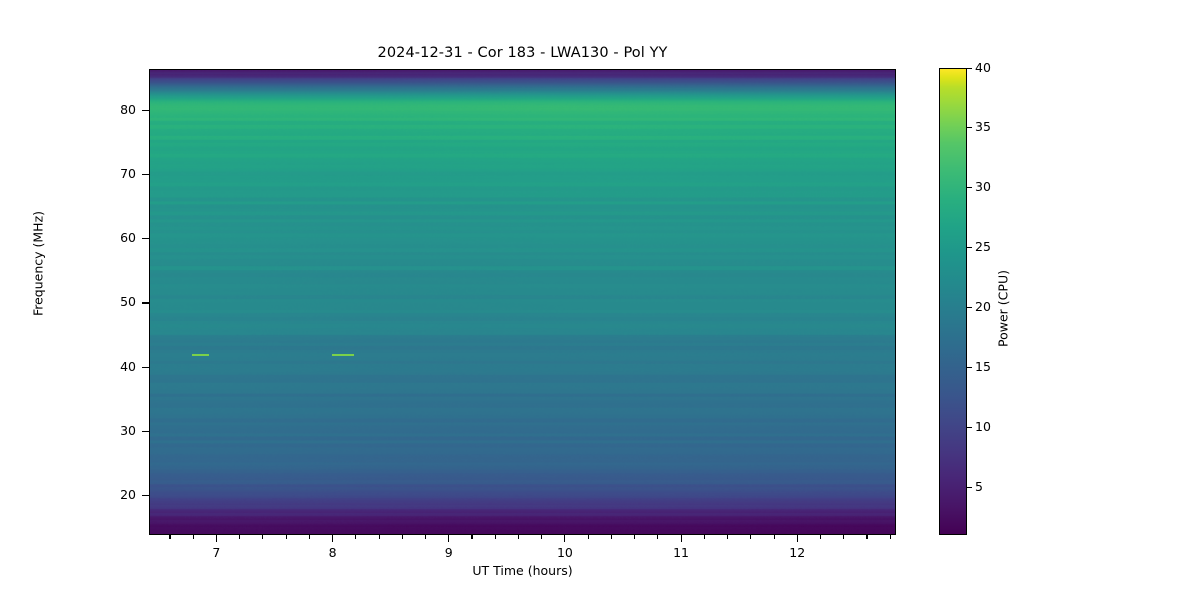 Image resolution: width=1200 pixels, height=600 pixels. Describe the element at coordinates (983, 67) in the screenshot. I see `colorbar-ticklabel-40: 40` at that location.